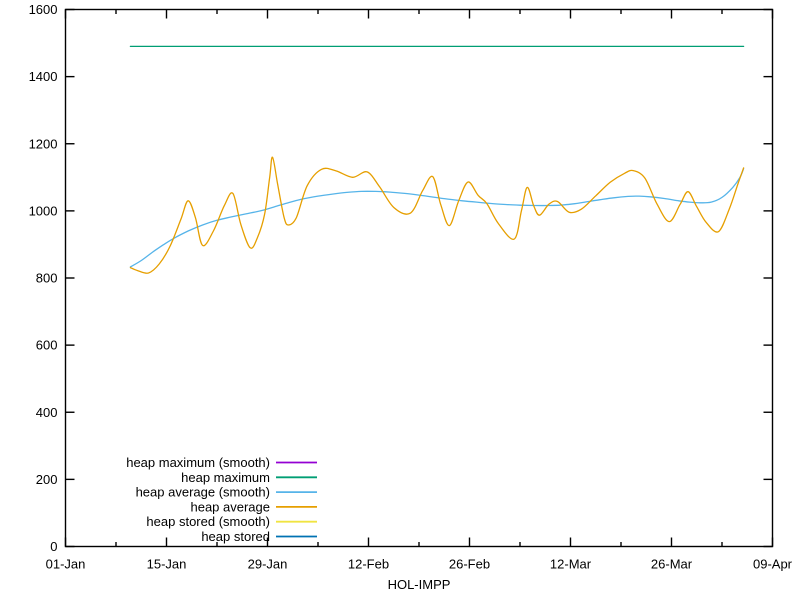 The image size is (800, 600). What do you see at coordinates (208, 521) in the screenshot?
I see `legend-label-heap-stored-smooth: heap stored (smooth)` at bounding box center [208, 521].